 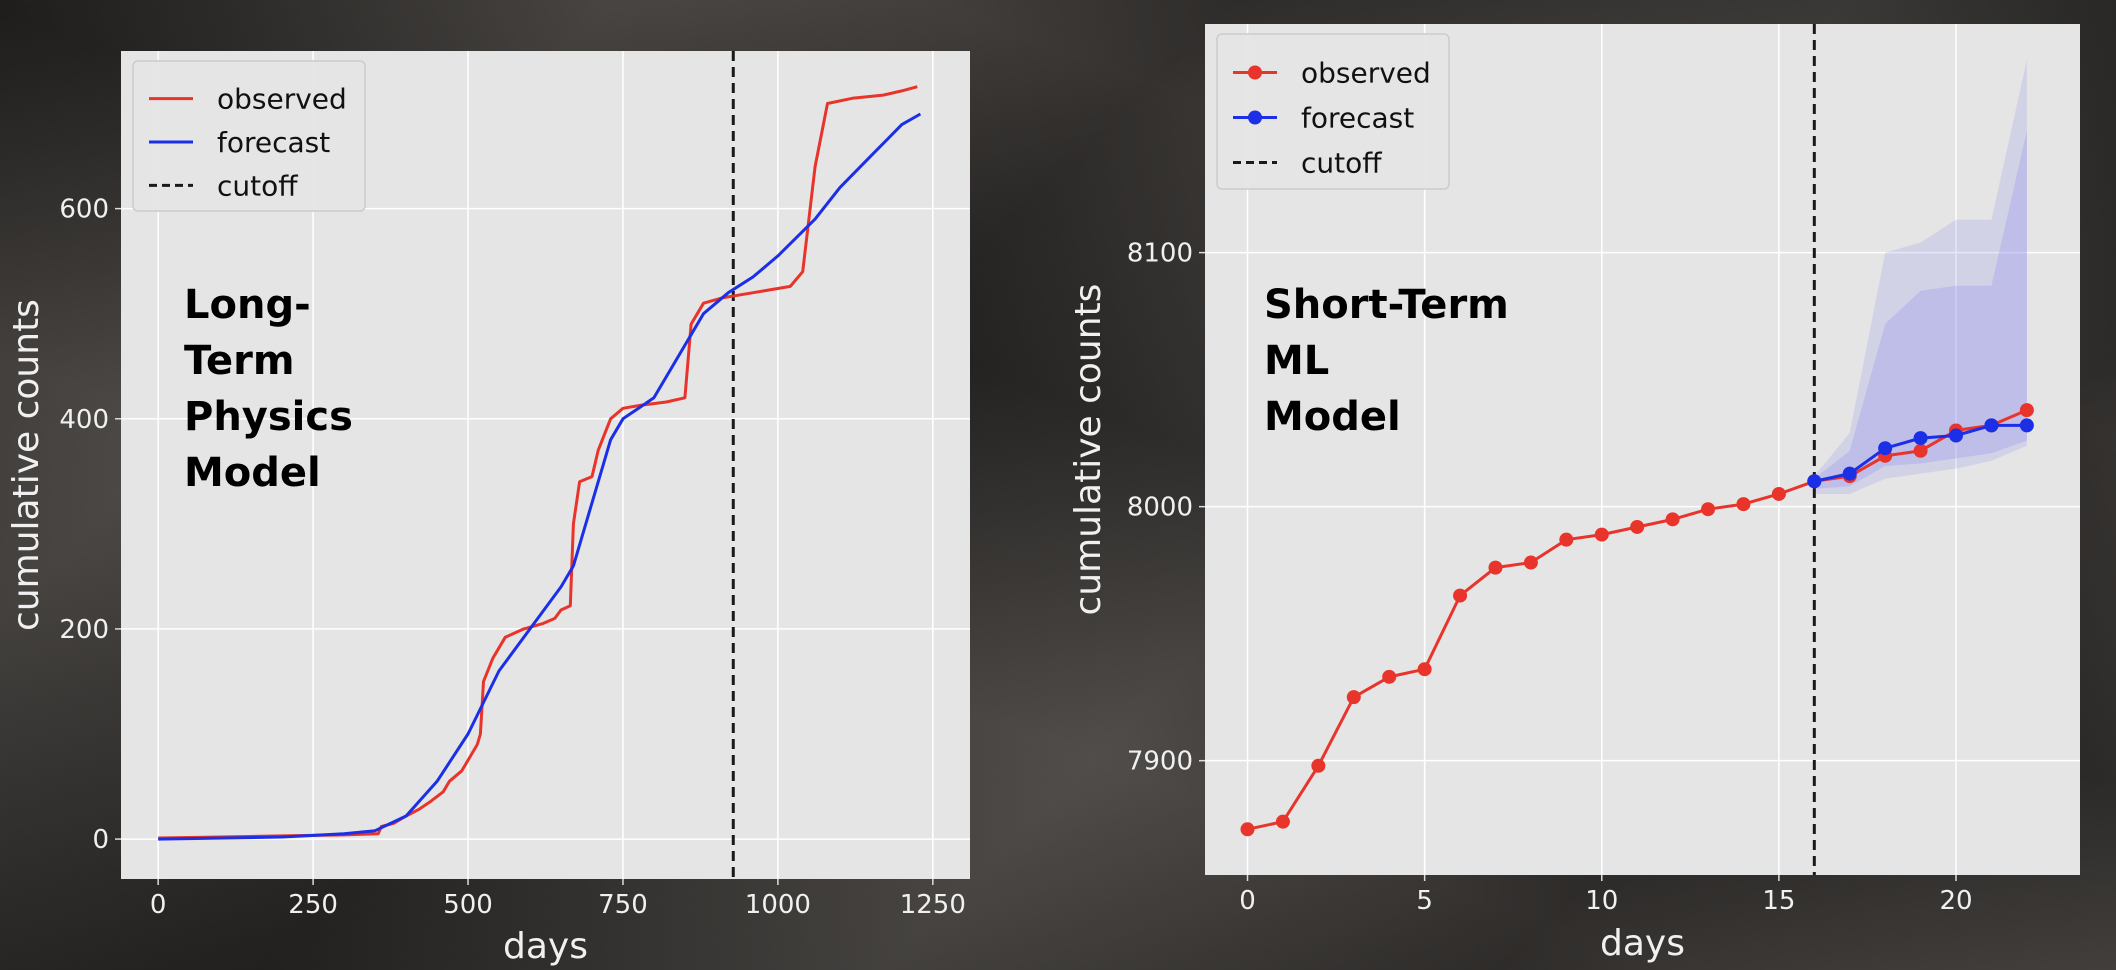 I want to click on x-tick-label: 250, so click(x=313, y=905).